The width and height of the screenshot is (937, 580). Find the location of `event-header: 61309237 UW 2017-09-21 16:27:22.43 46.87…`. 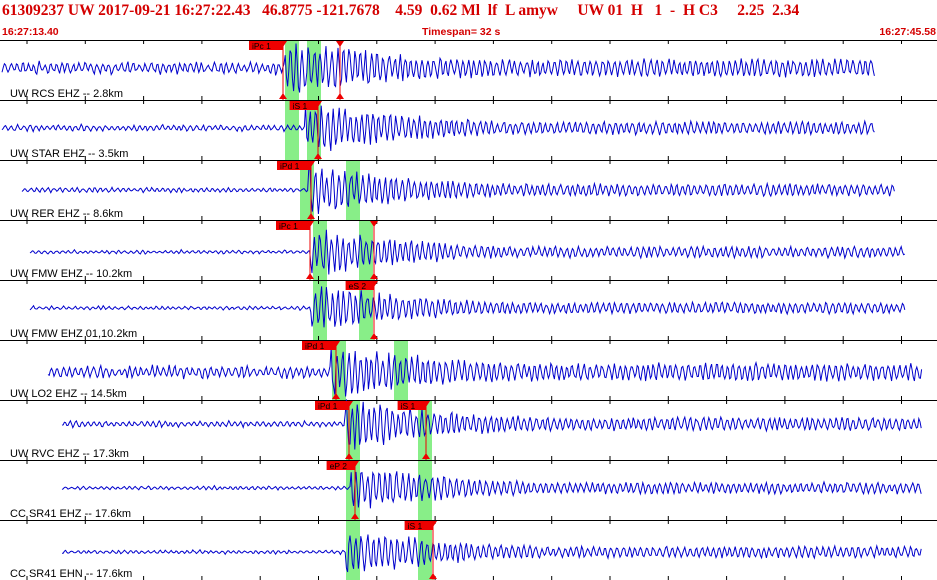

event-header: 61309237 UW 2017-09-21 16:27:22.43 46.87… is located at coordinates (468, 20).